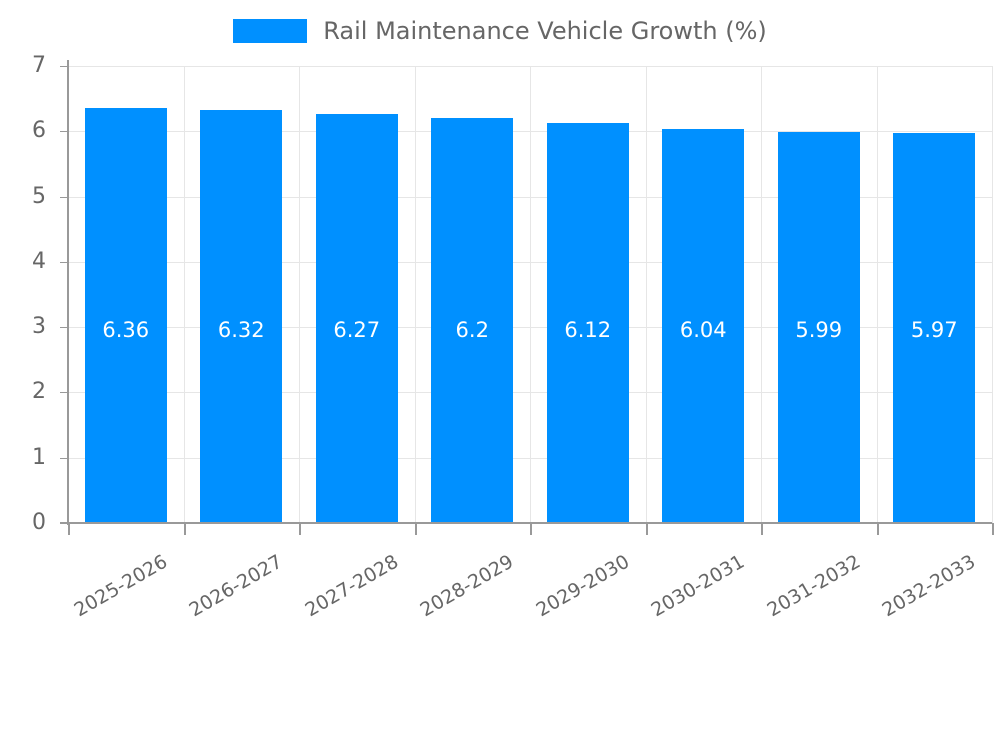 The width and height of the screenshot is (1000, 740). What do you see at coordinates (39, 65) in the screenshot?
I see `y-axis-tick-label: 7` at bounding box center [39, 65].